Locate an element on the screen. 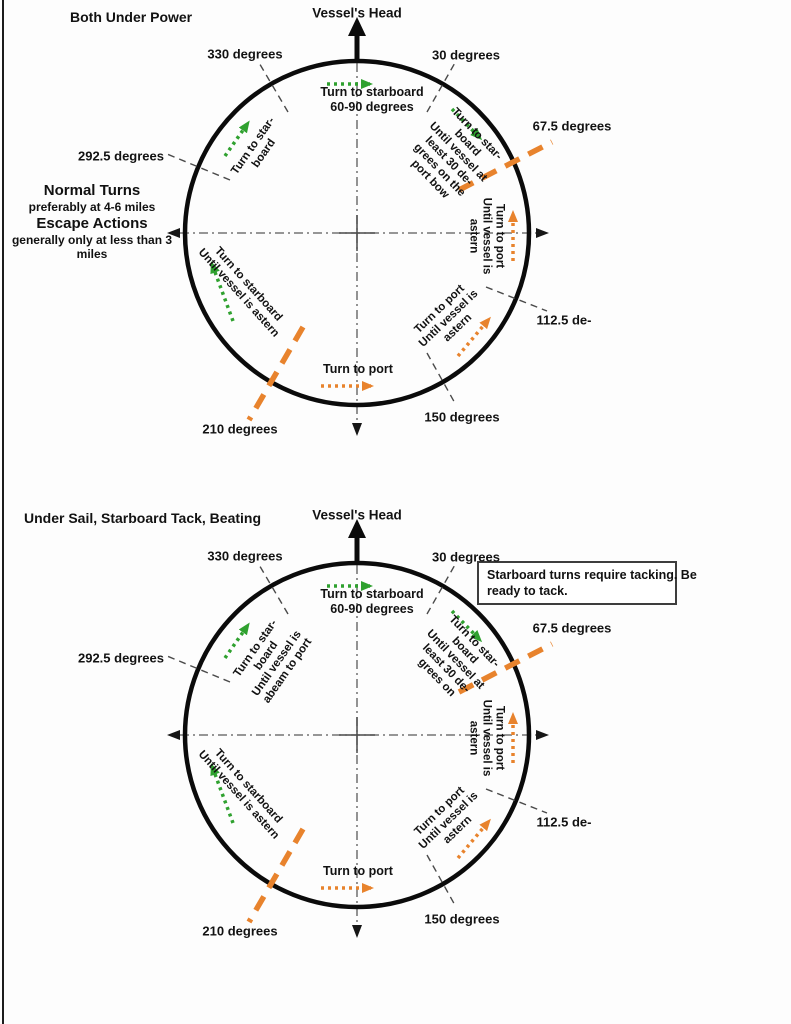 The image size is (791, 1024). range-note-sub-escape-actions: generally only at less than 3 miles is located at coordinates (92, 247).